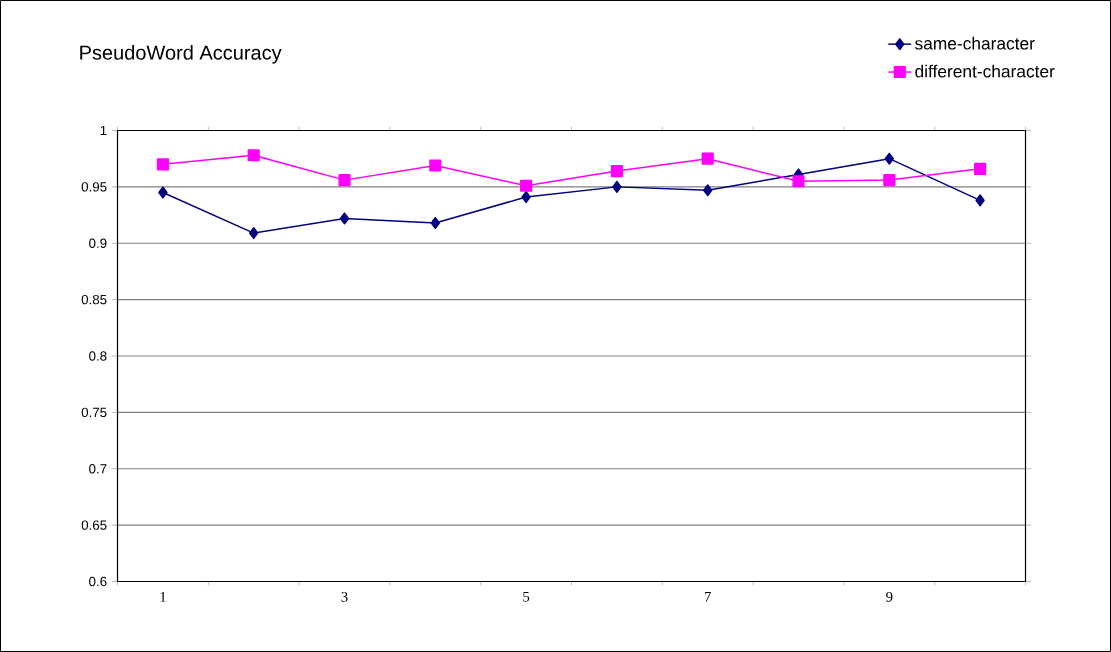 The height and width of the screenshot is (652, 1111). I want to click on y-tick-label: 0.65, so click(94, 525).